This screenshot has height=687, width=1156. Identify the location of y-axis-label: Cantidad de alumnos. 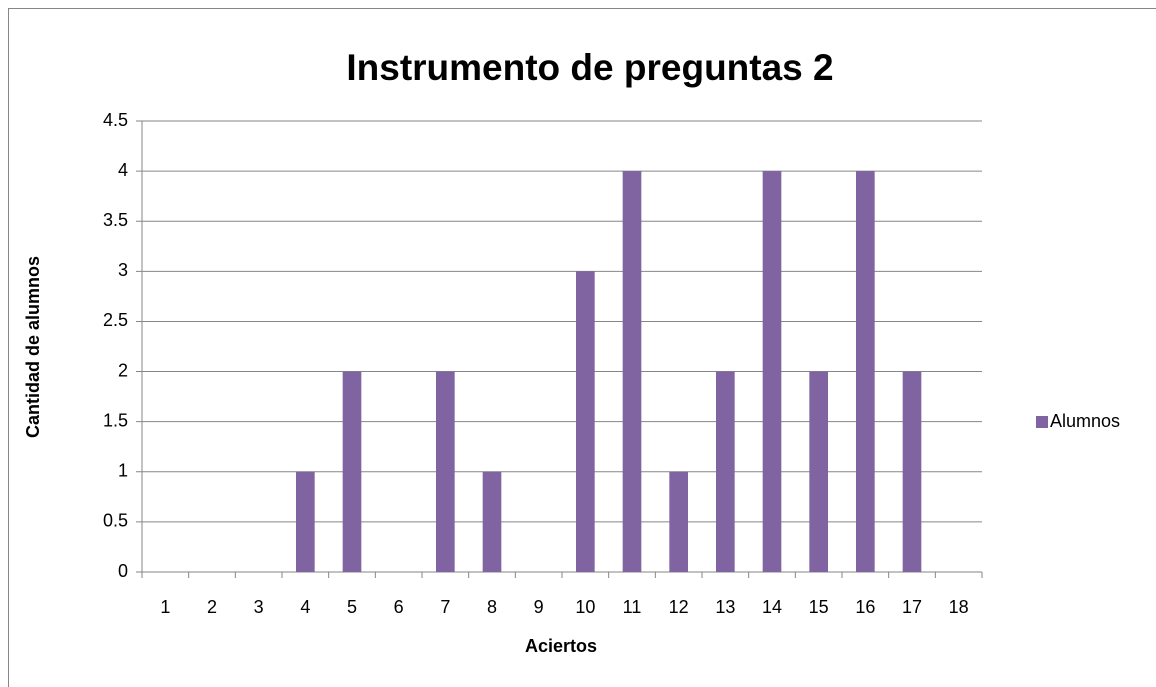
(33, 347).